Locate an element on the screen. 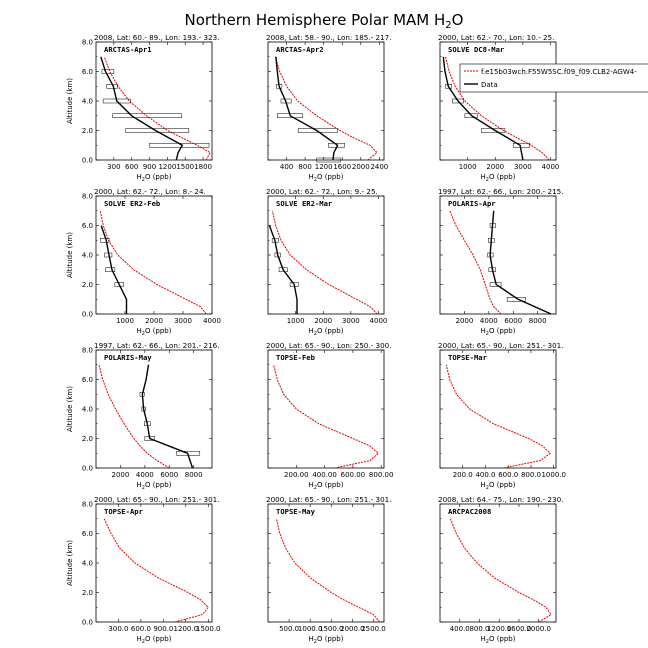  x-tick-label: 1000 is located at coordinates (468, 167).